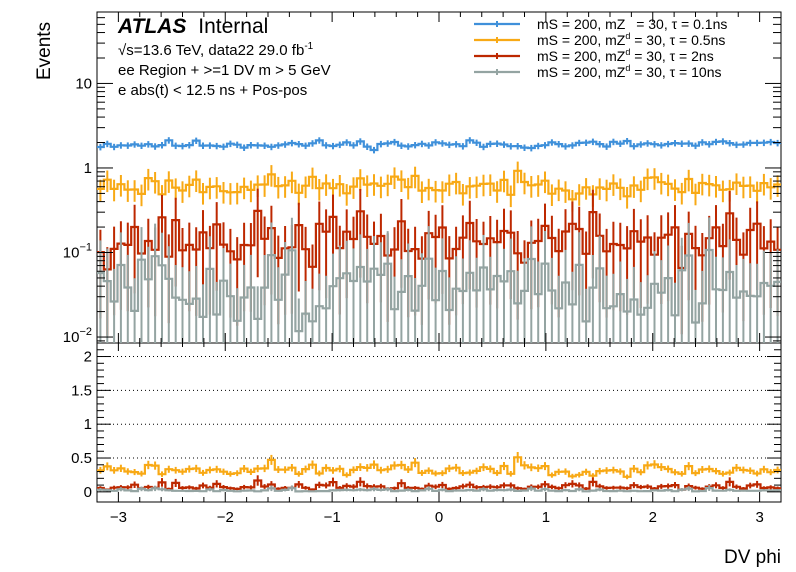  What do you see at coordinates (81, 458) in the screenshot?
I see `ratio-y-tick-label: 0.5` at bounding box center [81, 458].